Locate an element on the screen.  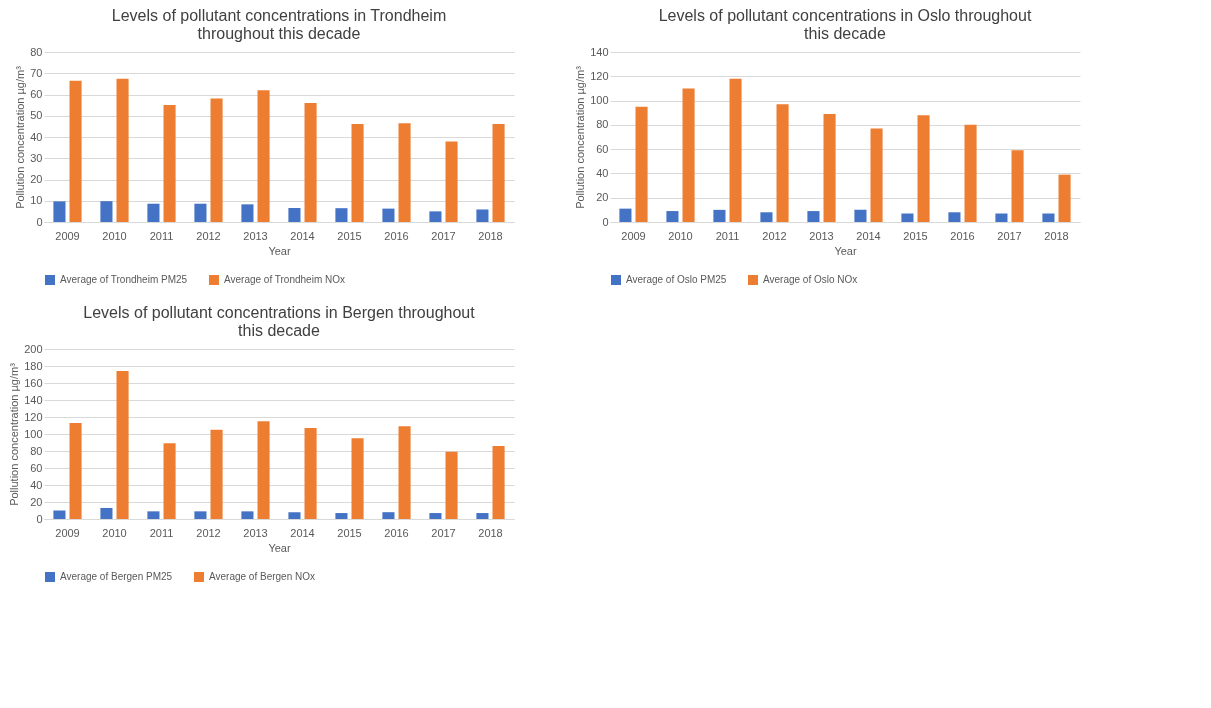
y-tick-label: 80 is located at coordinates (602, 124).